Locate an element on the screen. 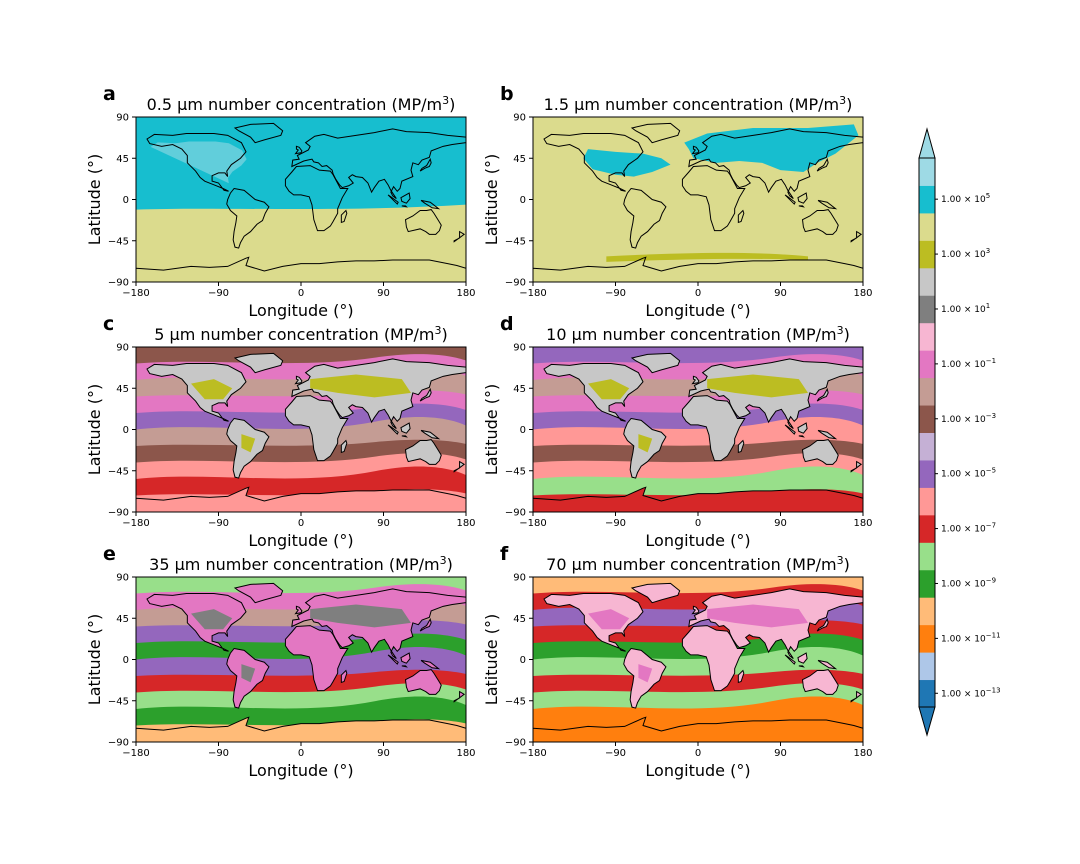 The width and height of the screenshot is (1080, 864). panel-letter: f is located at coordinates (504, 554).